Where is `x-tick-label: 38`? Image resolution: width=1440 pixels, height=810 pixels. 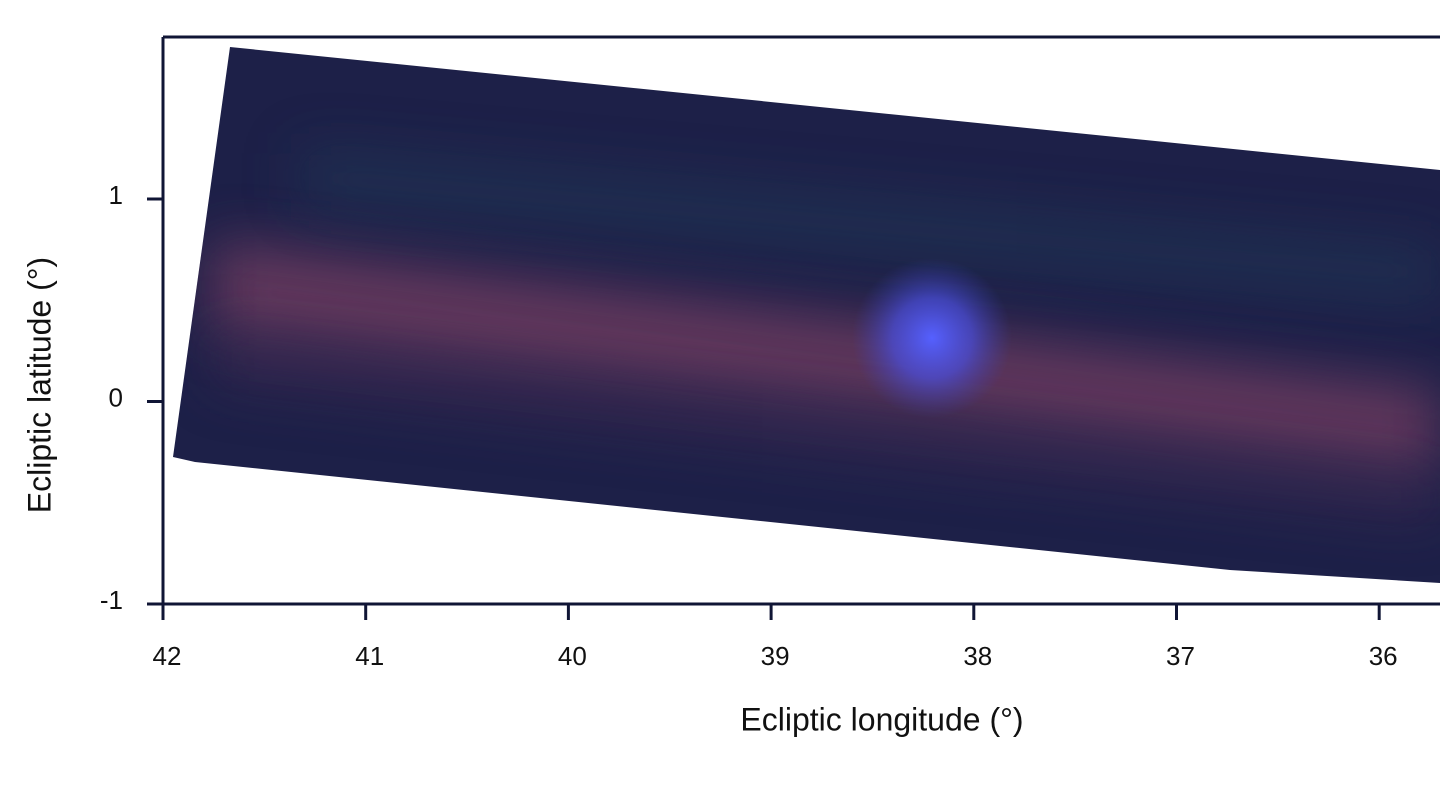
x-tick-label: 38 is located at coordinates (977, 656).